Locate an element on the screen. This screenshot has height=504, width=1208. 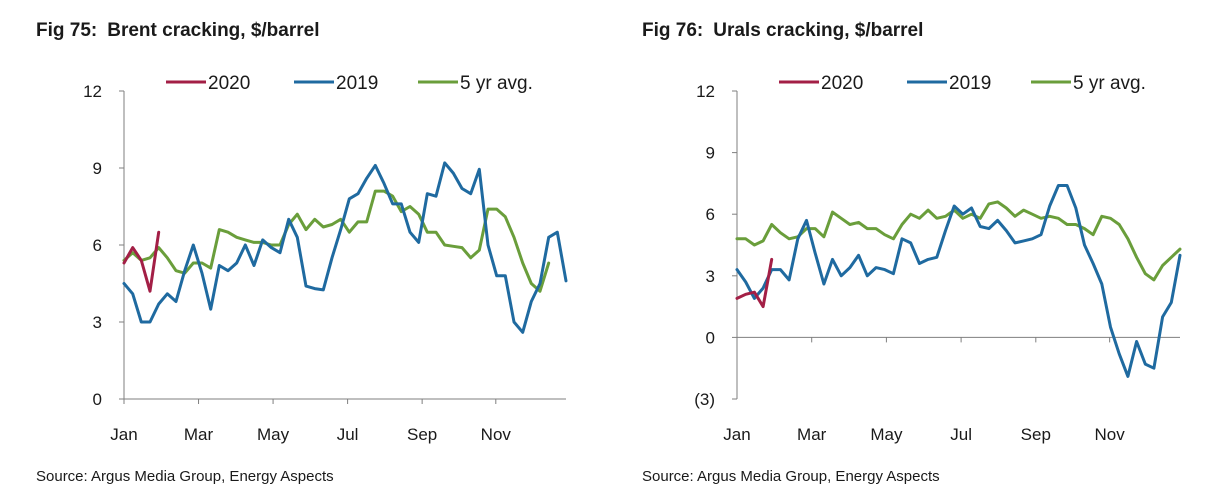
figure-number: Fig 76: is located at coordinates (673, 30).